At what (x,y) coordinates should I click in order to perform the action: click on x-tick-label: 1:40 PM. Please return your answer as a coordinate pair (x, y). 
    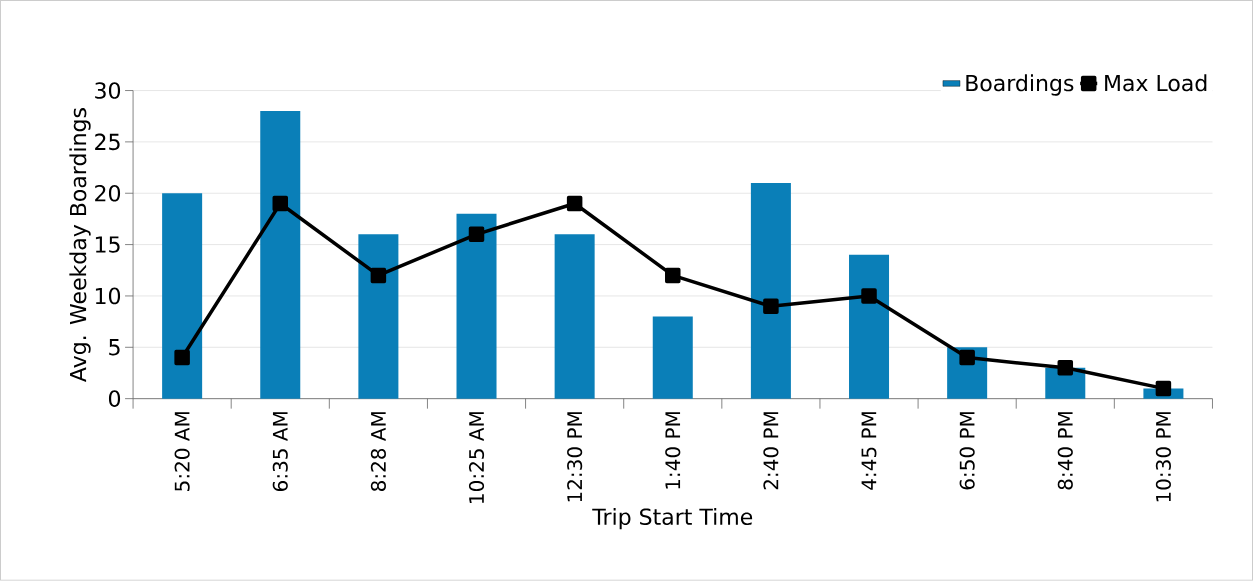
    Looking at the image, I should click on (673, 450).